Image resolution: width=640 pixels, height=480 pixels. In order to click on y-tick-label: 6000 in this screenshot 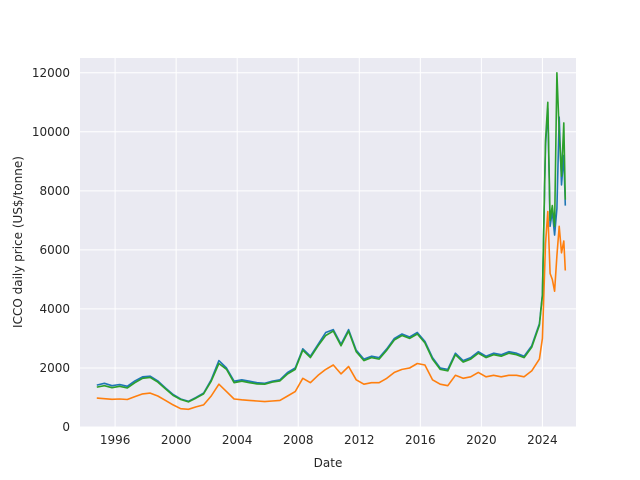, I will do `click(54, 250)`.